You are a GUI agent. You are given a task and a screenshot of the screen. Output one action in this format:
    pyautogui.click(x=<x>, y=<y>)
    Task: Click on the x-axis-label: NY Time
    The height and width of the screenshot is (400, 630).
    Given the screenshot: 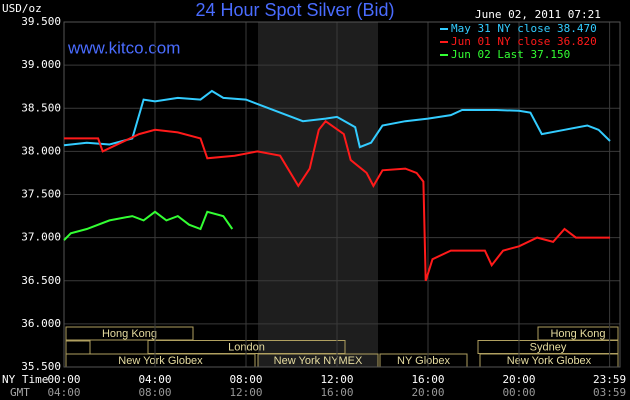 What is the action you would take?
    pyautogui.click(x=25, y=379)
    